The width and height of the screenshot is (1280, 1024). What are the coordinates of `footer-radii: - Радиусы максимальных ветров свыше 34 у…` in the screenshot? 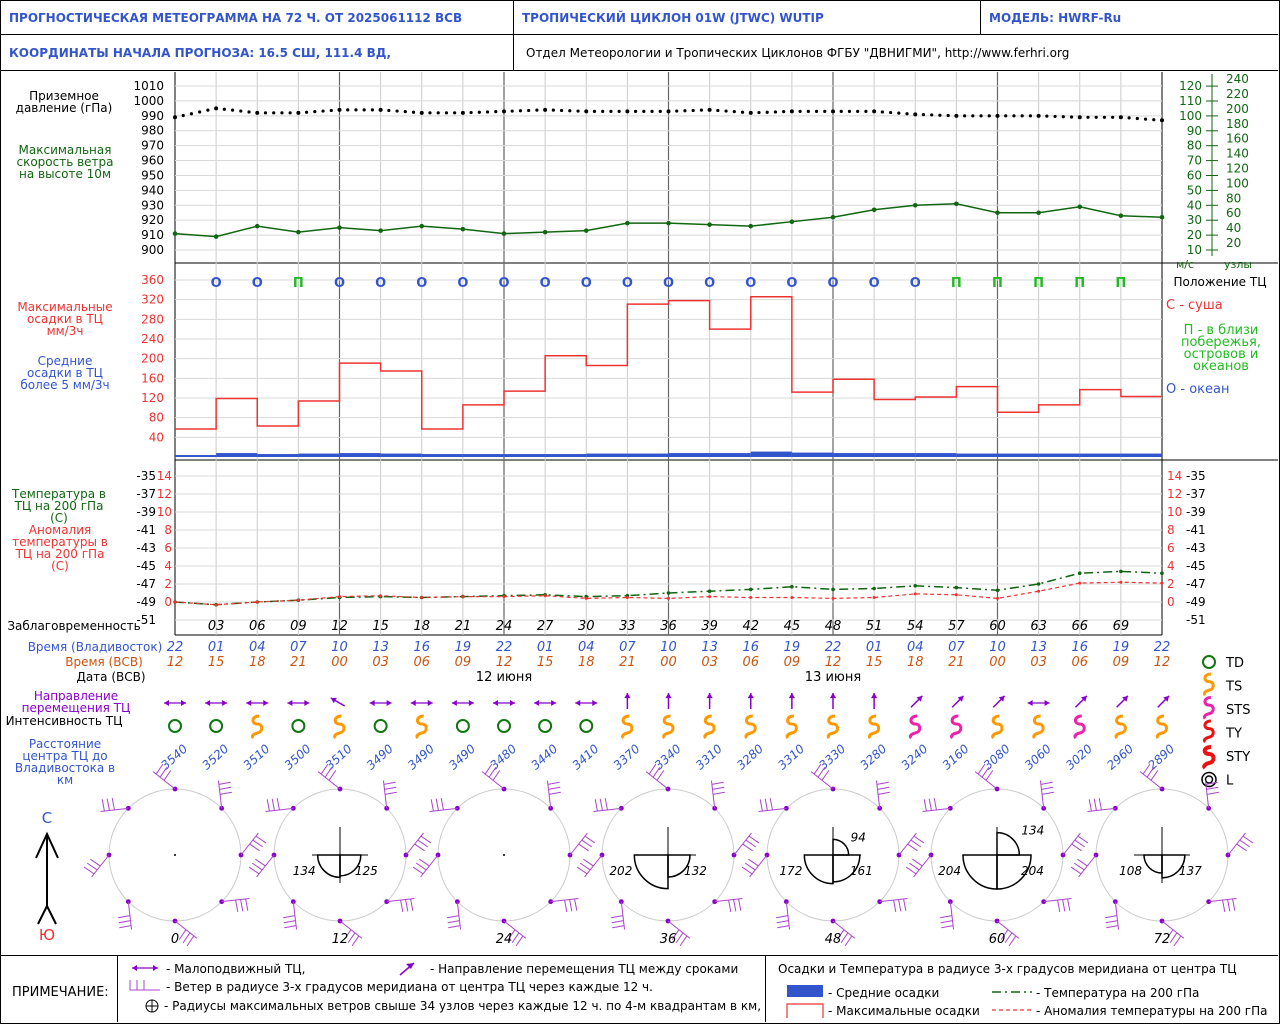 It's located at (463, 1006).